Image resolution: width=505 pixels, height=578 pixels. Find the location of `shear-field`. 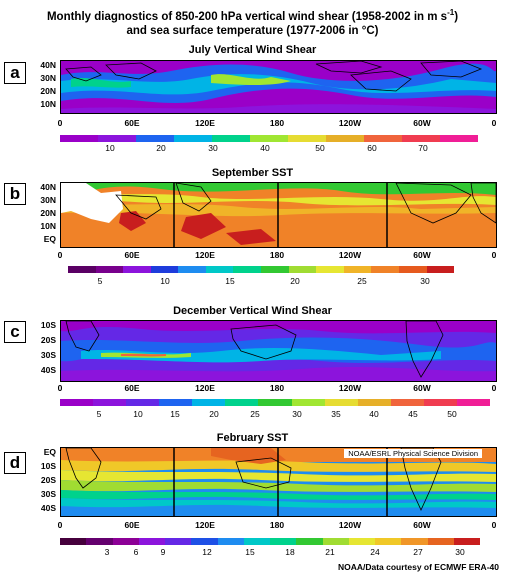

shear-field is located at coordinates (278, 351).